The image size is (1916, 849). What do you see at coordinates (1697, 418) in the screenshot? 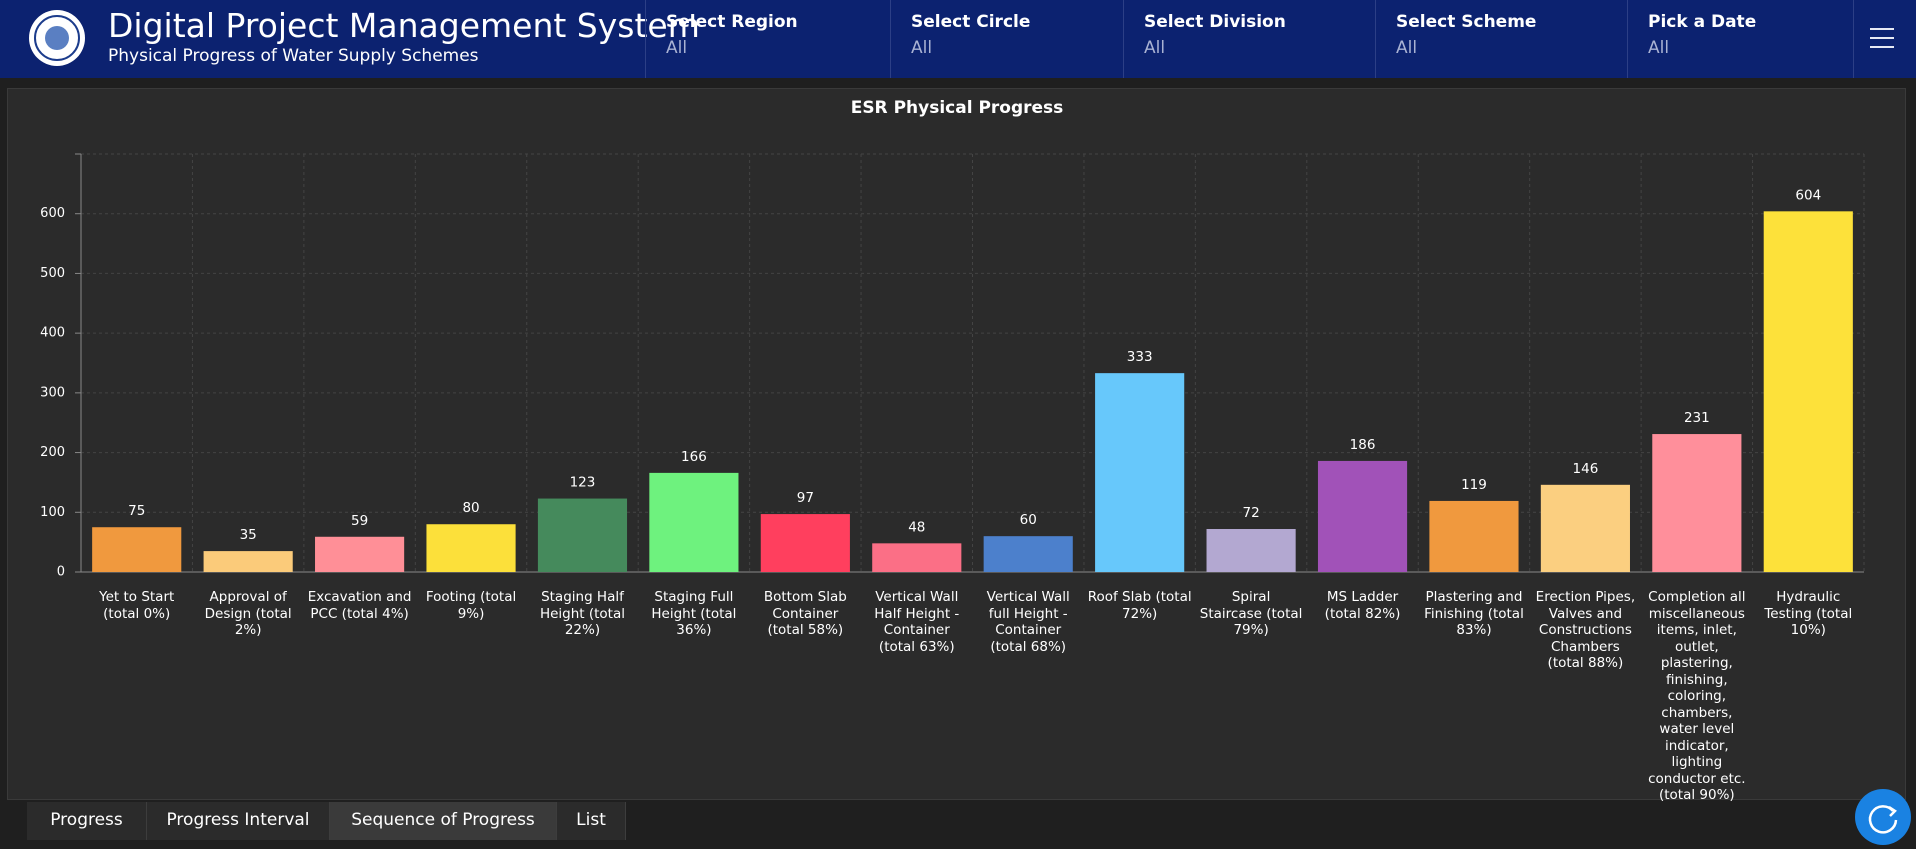
I see `value-label: 231` at bounding box center [1697, 418].